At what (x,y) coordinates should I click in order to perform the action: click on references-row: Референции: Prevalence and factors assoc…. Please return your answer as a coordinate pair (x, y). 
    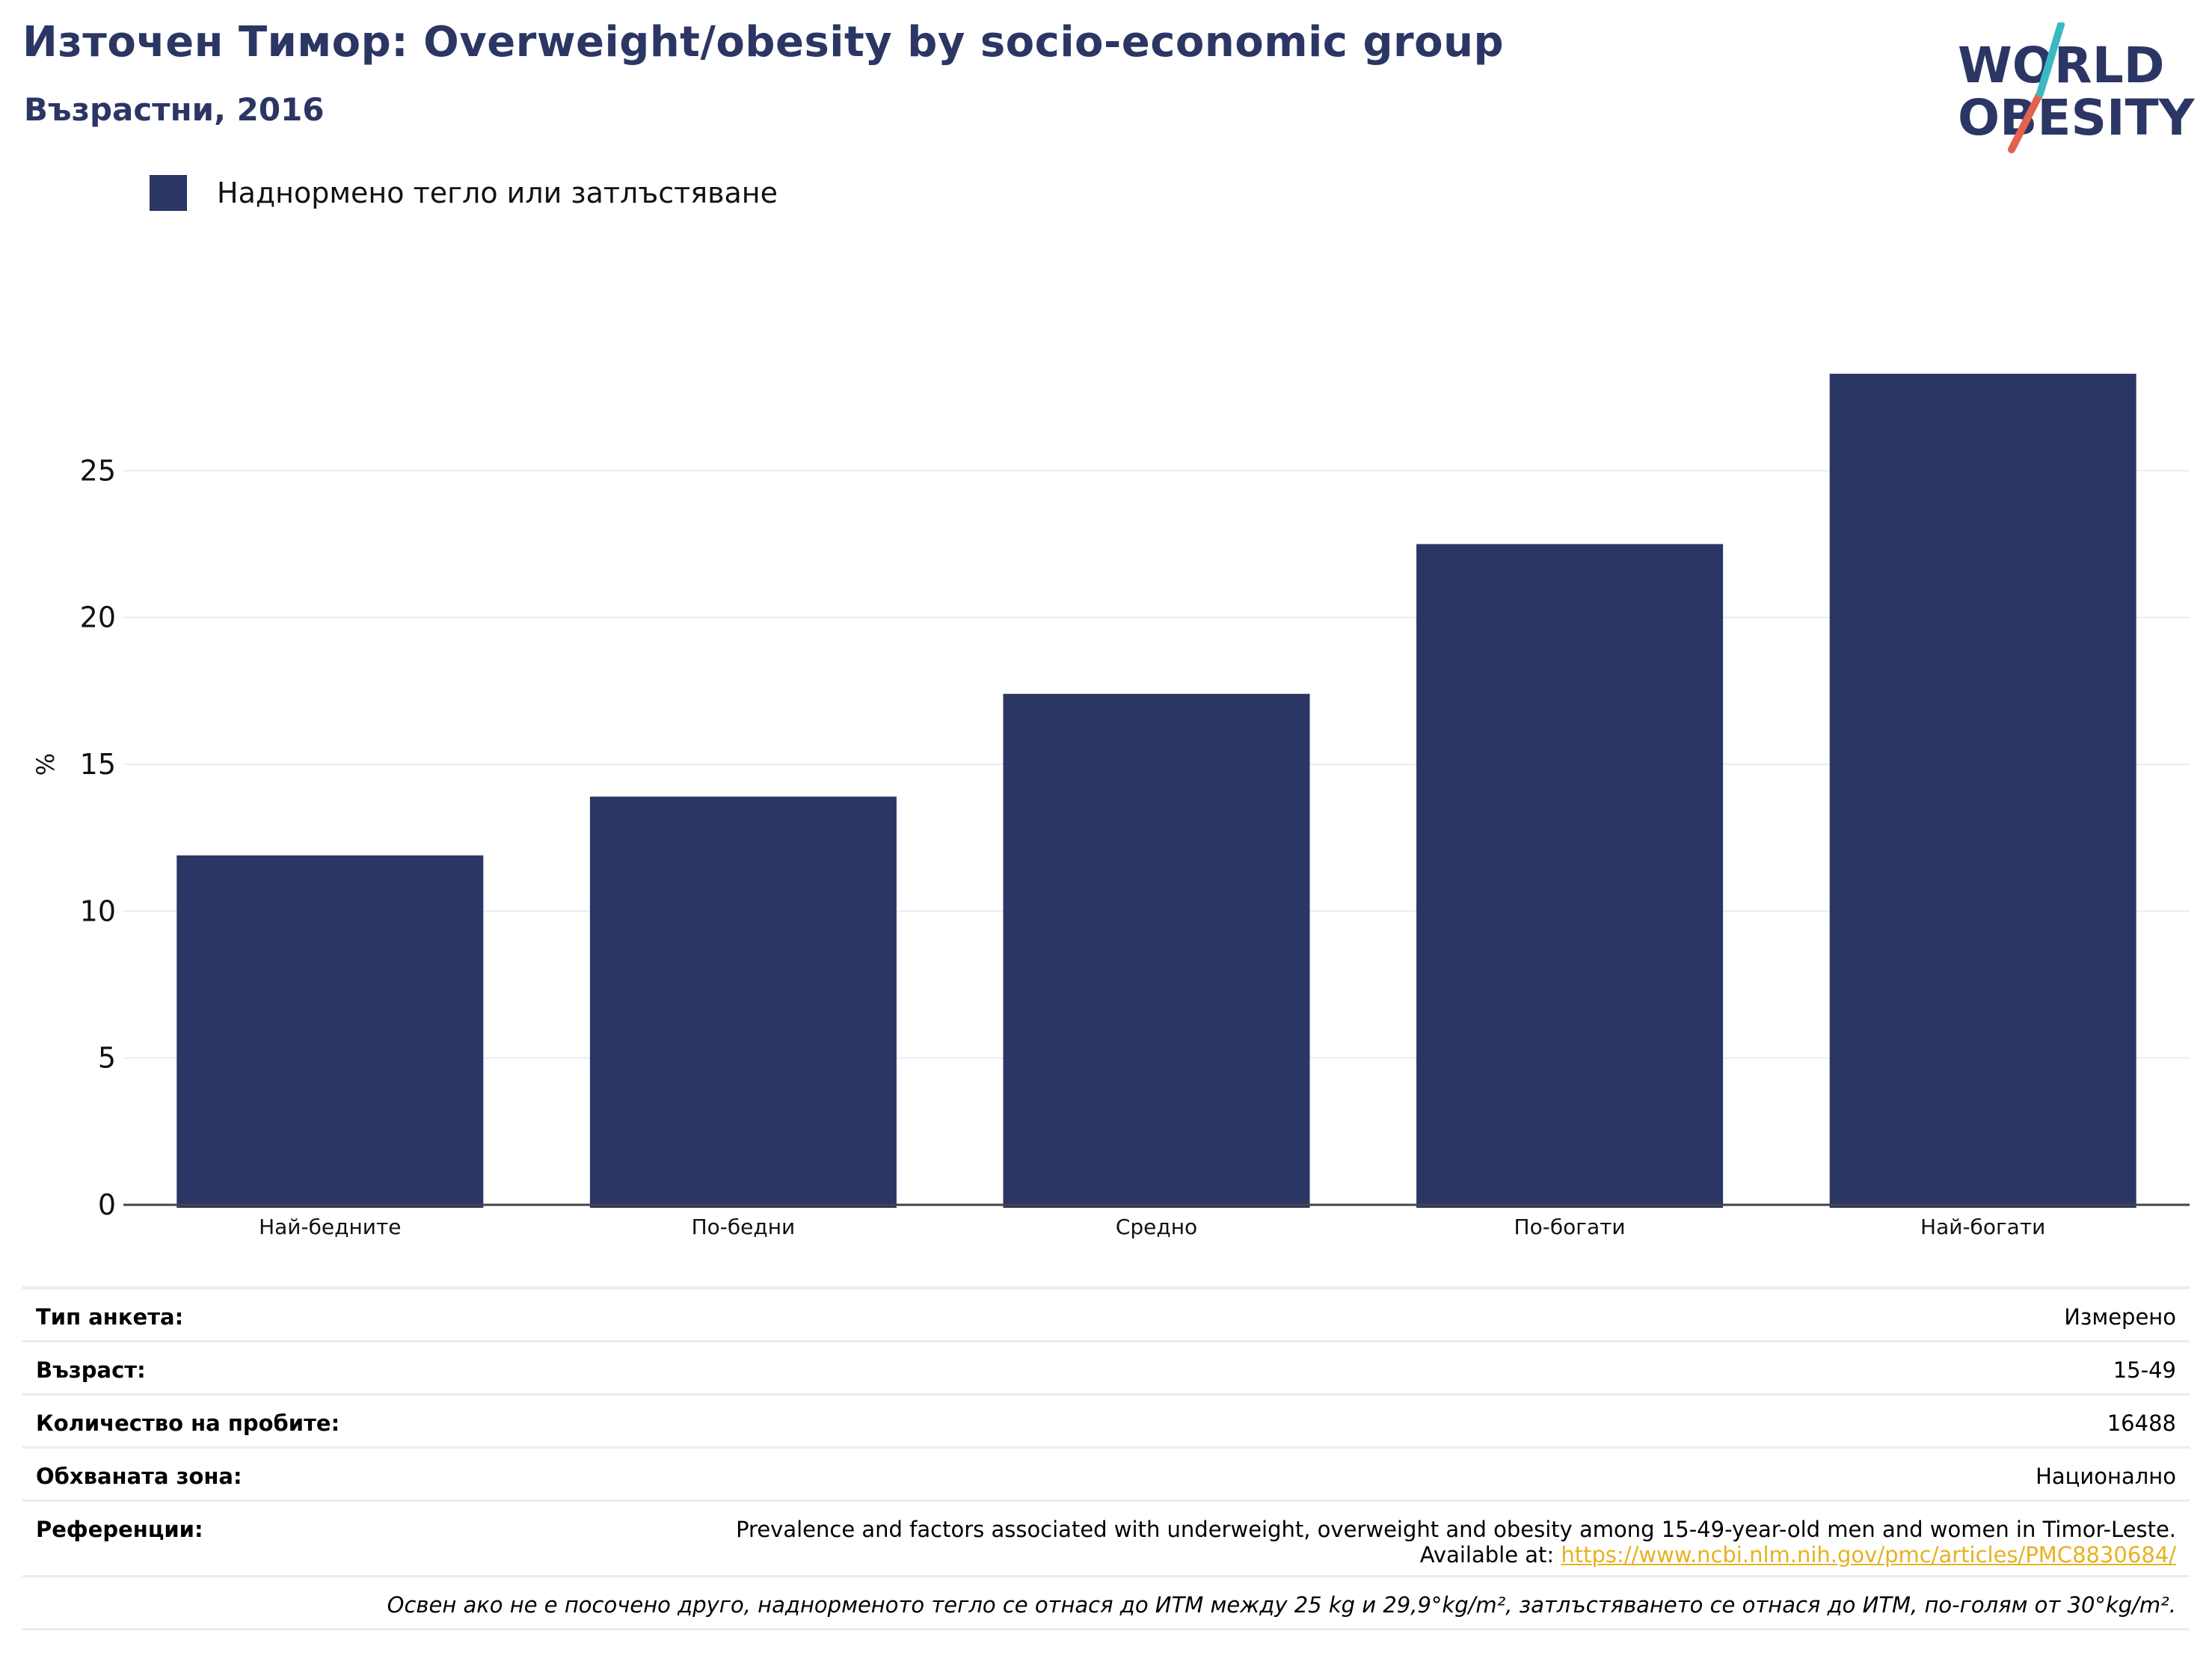
    Looking at the image, I should click on (1106, 1537).